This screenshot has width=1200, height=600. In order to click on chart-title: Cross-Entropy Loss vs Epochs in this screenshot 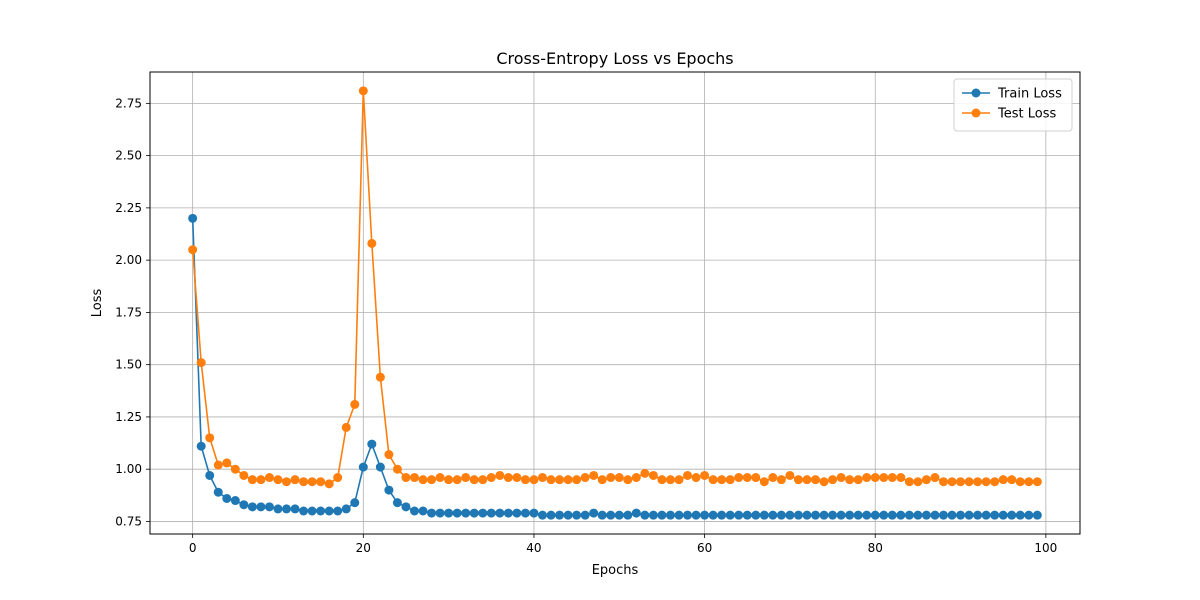, I will do `click(614, 58)`.